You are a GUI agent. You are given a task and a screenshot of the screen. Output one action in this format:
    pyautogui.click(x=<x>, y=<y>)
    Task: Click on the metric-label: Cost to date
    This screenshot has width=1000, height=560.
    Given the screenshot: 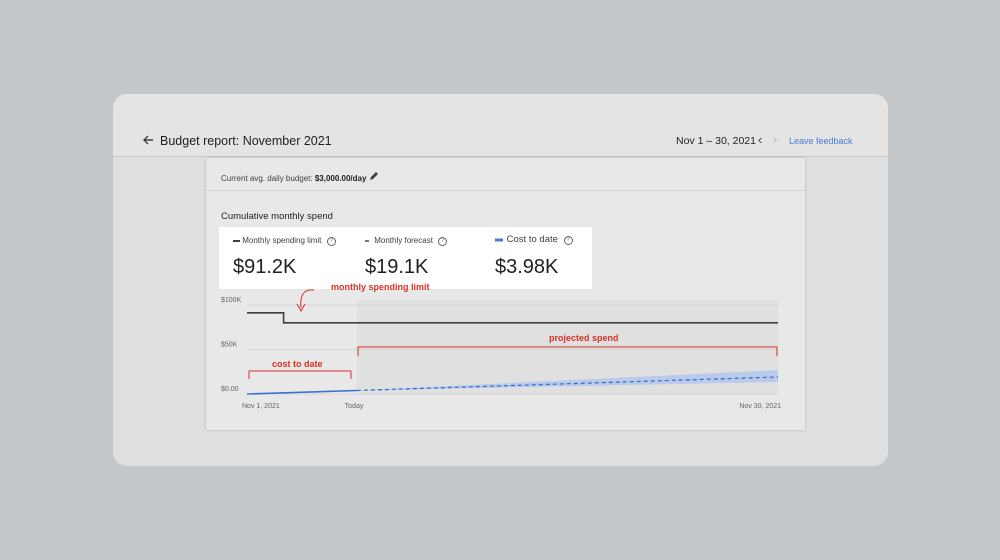 What is the action you would take?
    pyautogui.click(x=532, y=239)
    